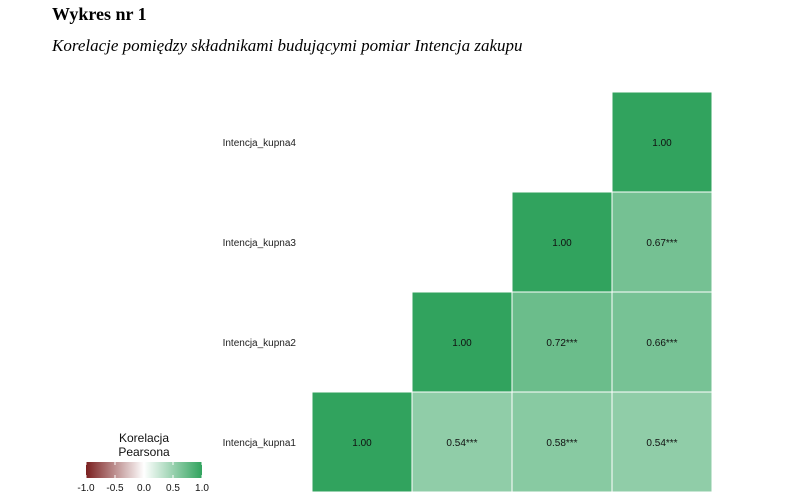 This screenshot has height=500, width=800. Describe the element at coordinates (202, 488) in the screenshot. I see `legend-tick-label: 1.0` at that location.